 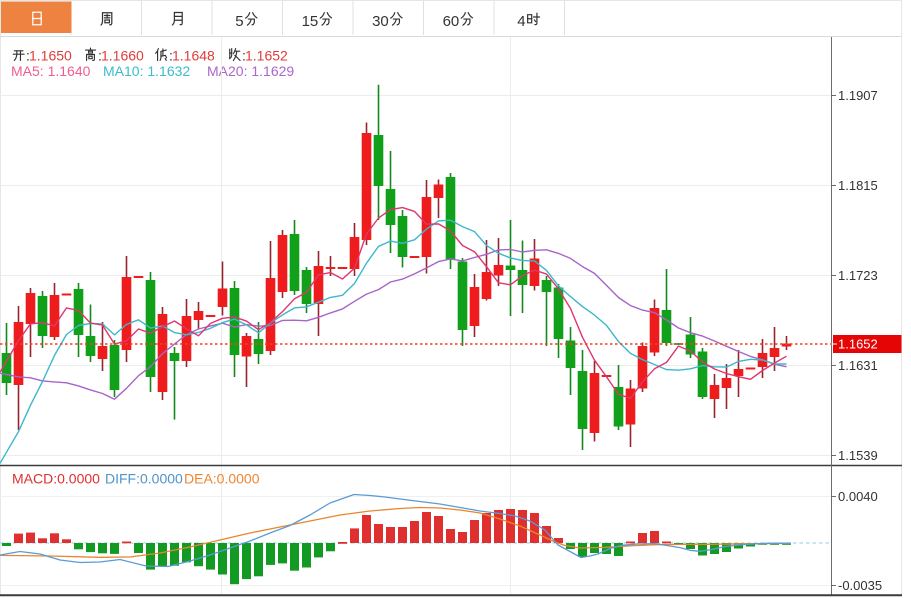 What do you see at coordinates (144, 479) in the screenshot?
I see `svg-text: DIFF:0.0000` at bounding box center [144, 479].